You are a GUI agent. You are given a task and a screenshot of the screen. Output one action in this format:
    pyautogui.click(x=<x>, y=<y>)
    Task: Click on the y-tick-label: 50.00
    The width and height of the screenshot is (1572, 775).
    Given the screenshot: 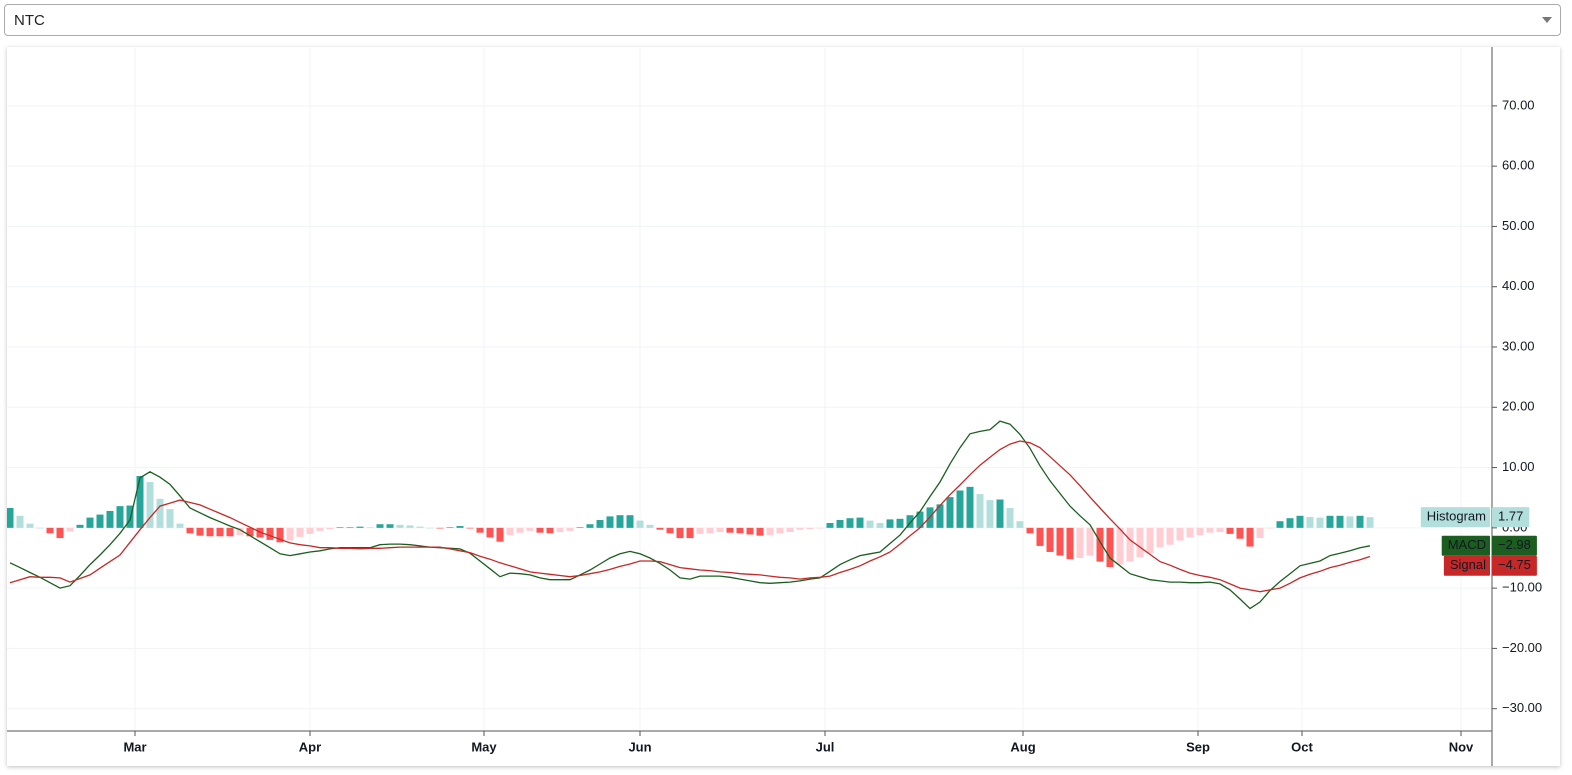 What is the action you would take?
    pyautogui.click(x=1518, y=225)
    